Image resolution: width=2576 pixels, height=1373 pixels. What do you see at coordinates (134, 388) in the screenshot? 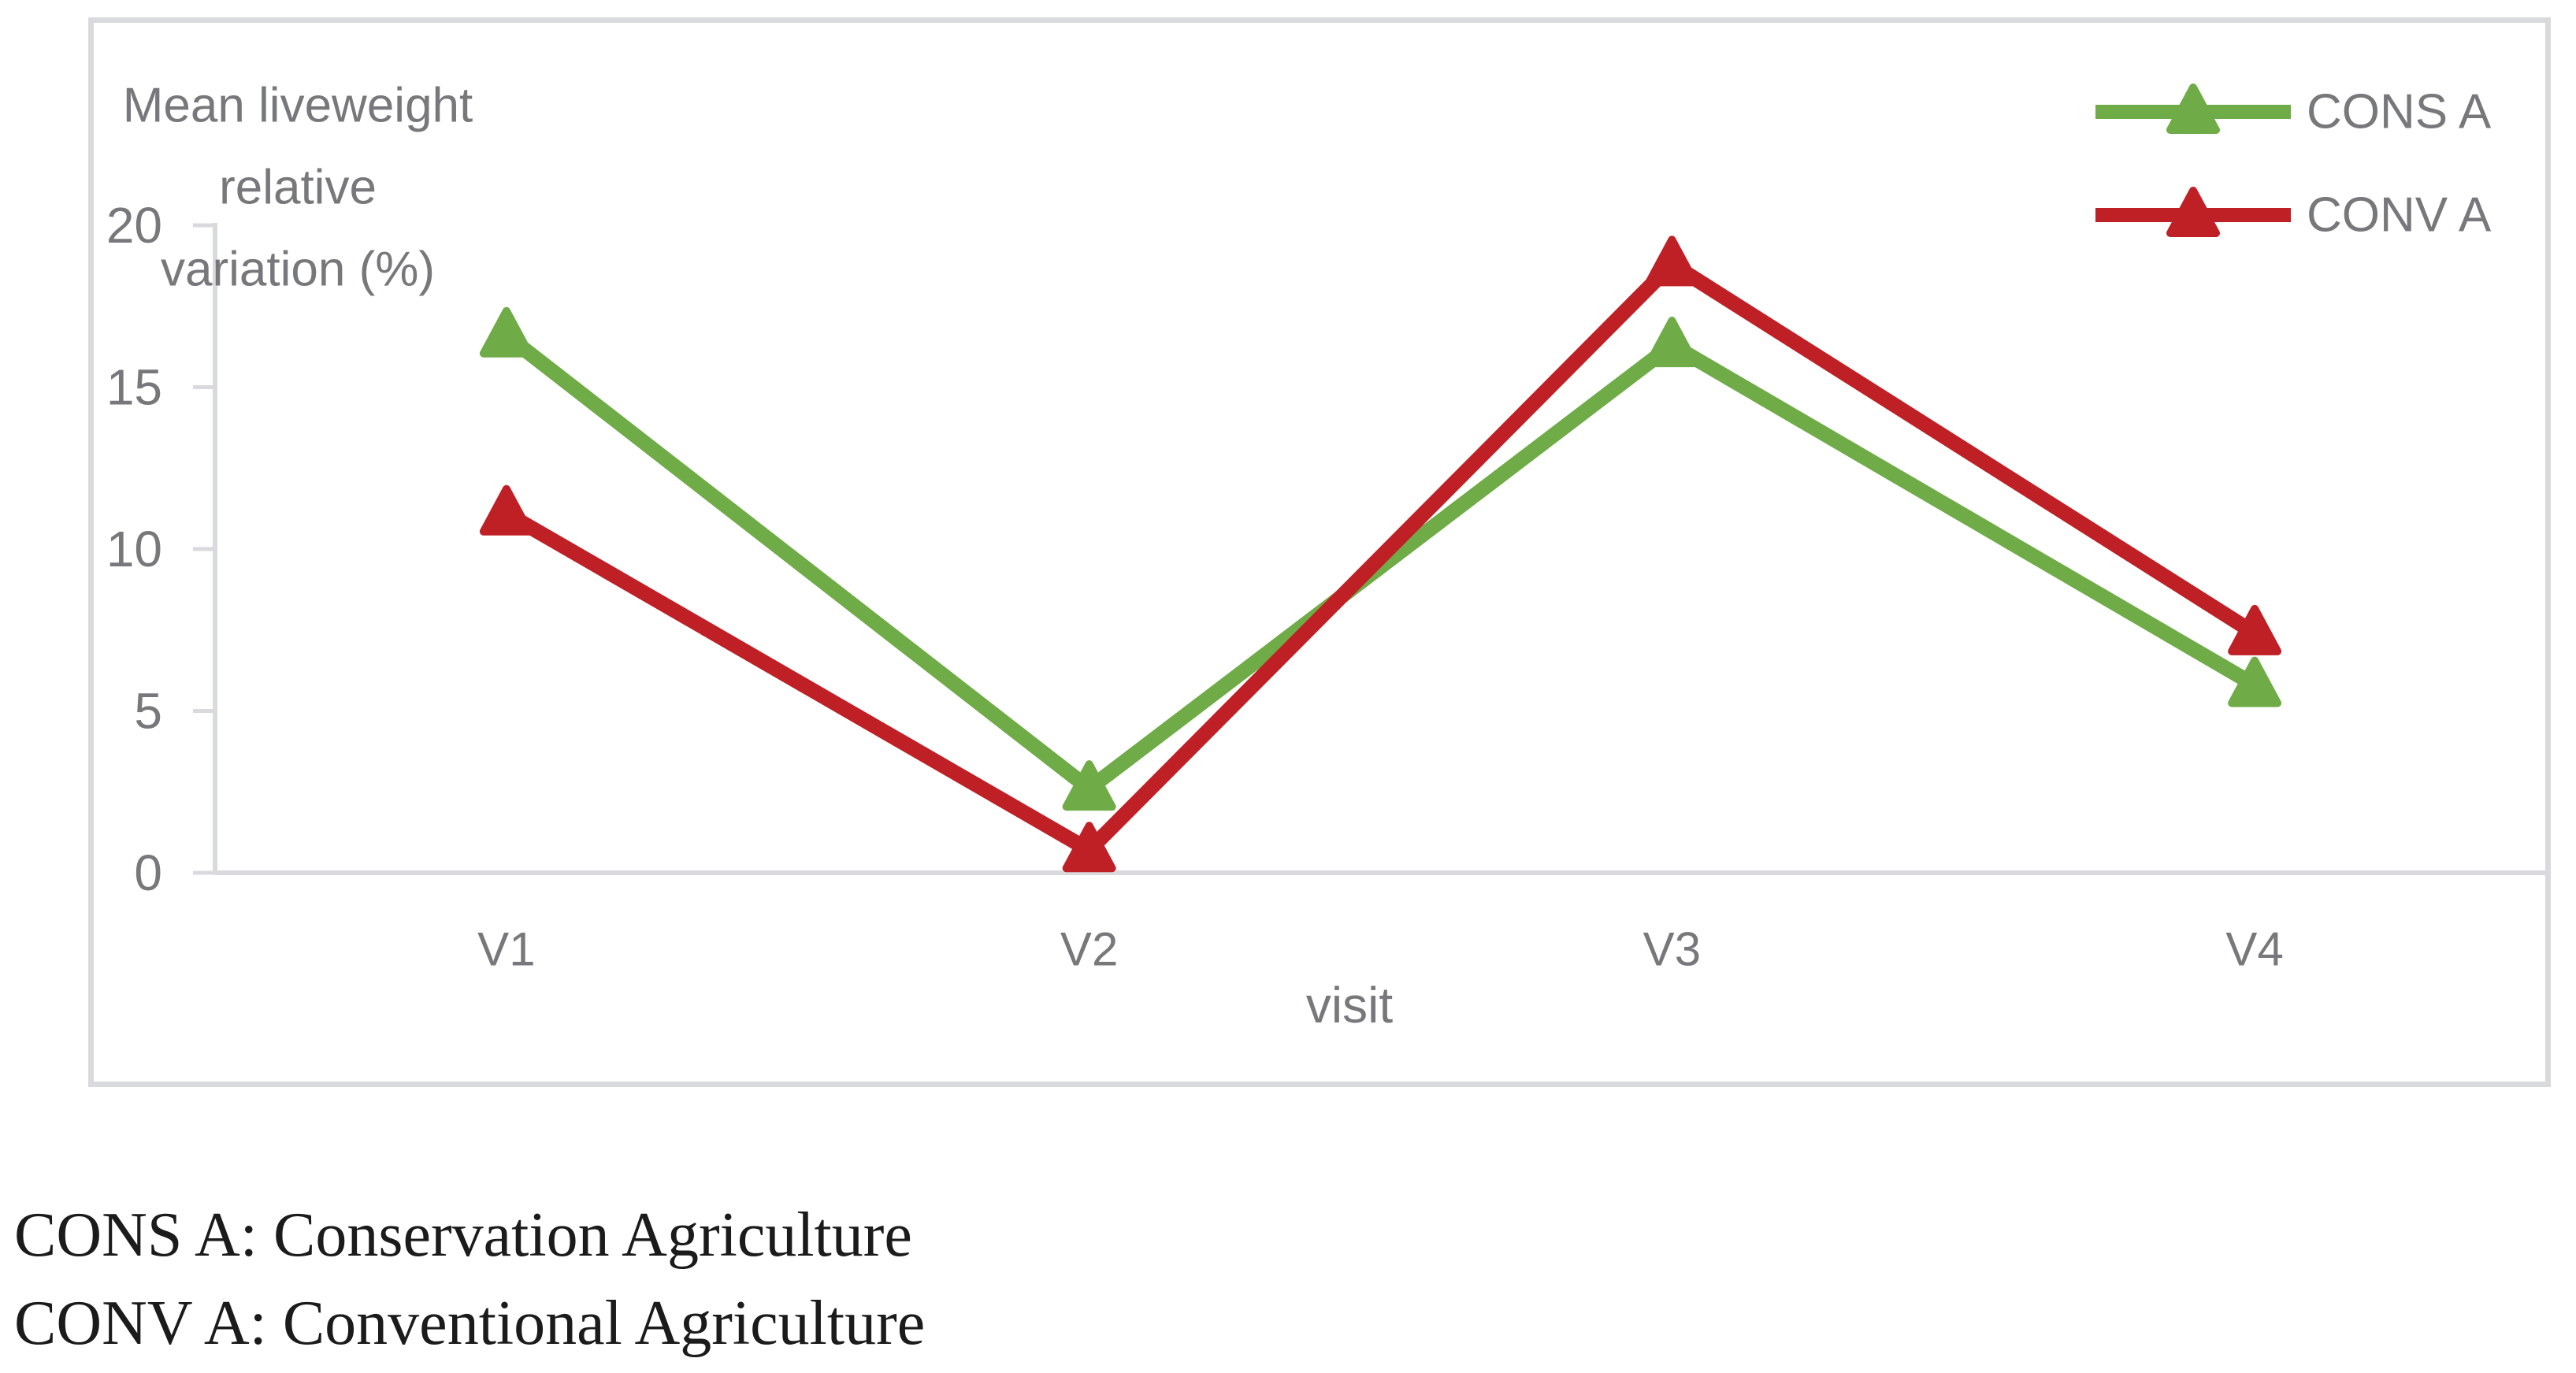
I see `y-tick-label: 15` at bounding box center [134, 388].